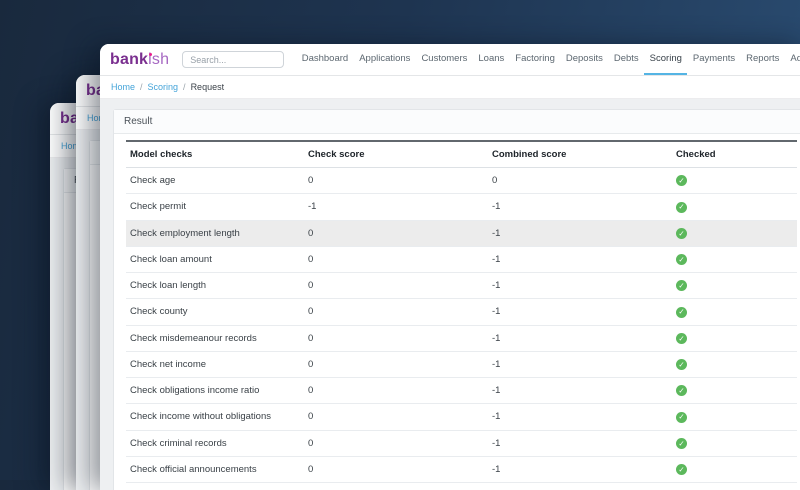  I want to click on col-combined-score: Combined score, so click(580, 154).